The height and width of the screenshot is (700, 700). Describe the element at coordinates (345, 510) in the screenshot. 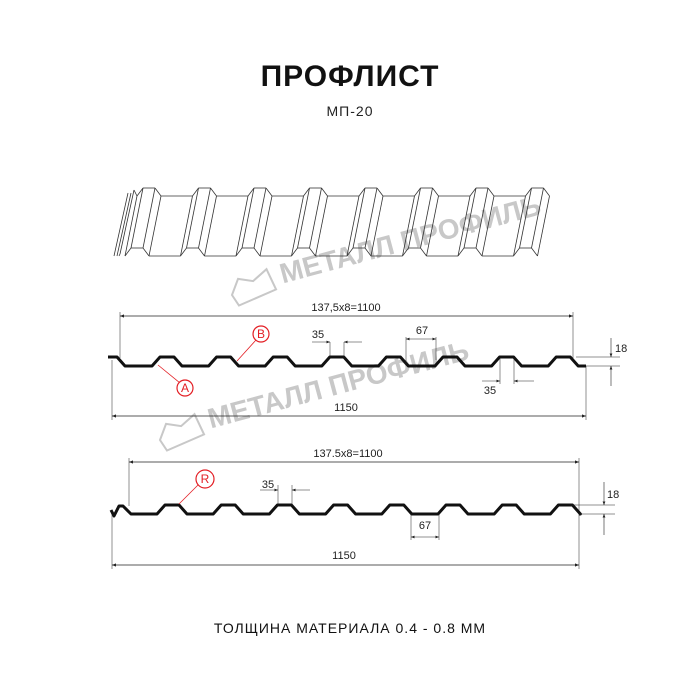

I see `profile-bottom-line` at that location.